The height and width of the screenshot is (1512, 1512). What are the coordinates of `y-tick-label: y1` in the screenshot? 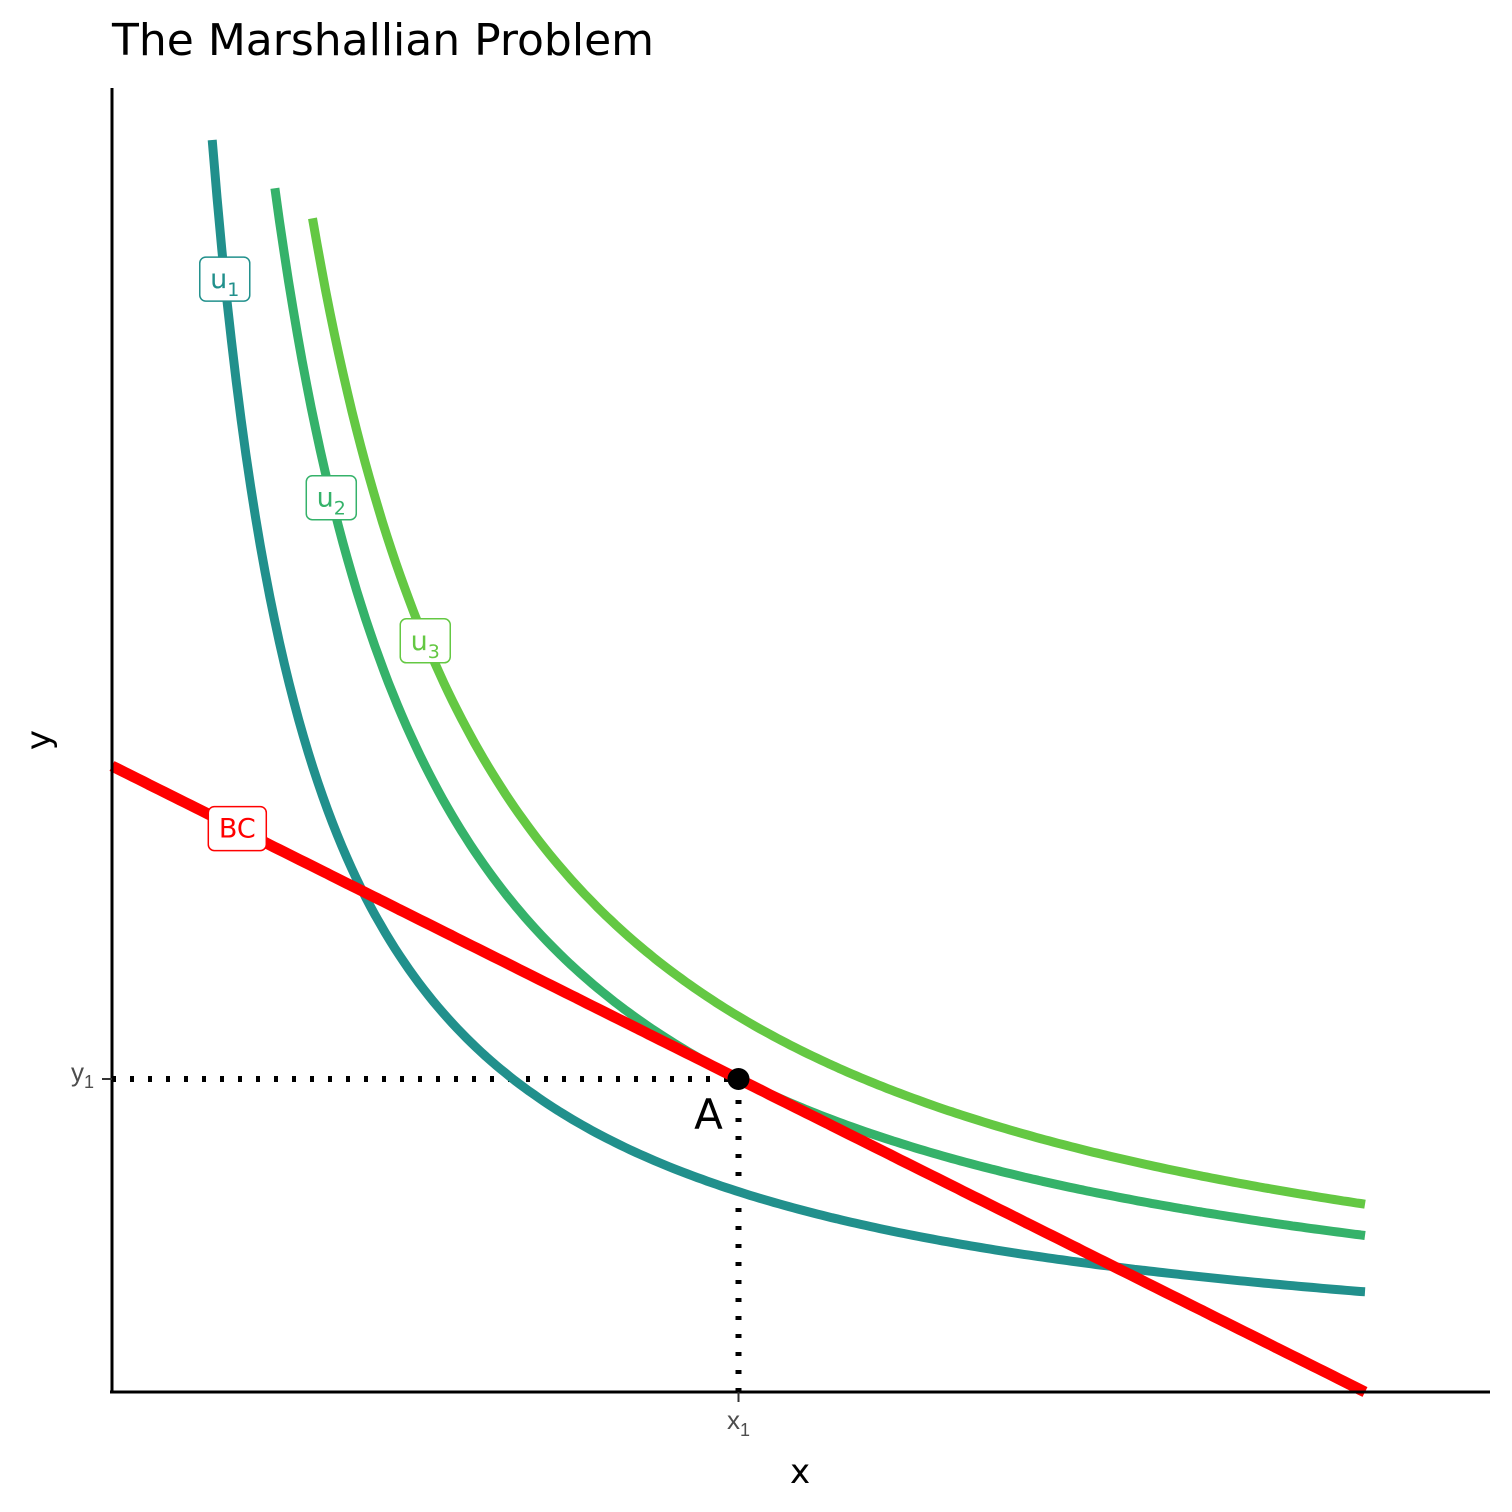 It's located at (82, 1074).